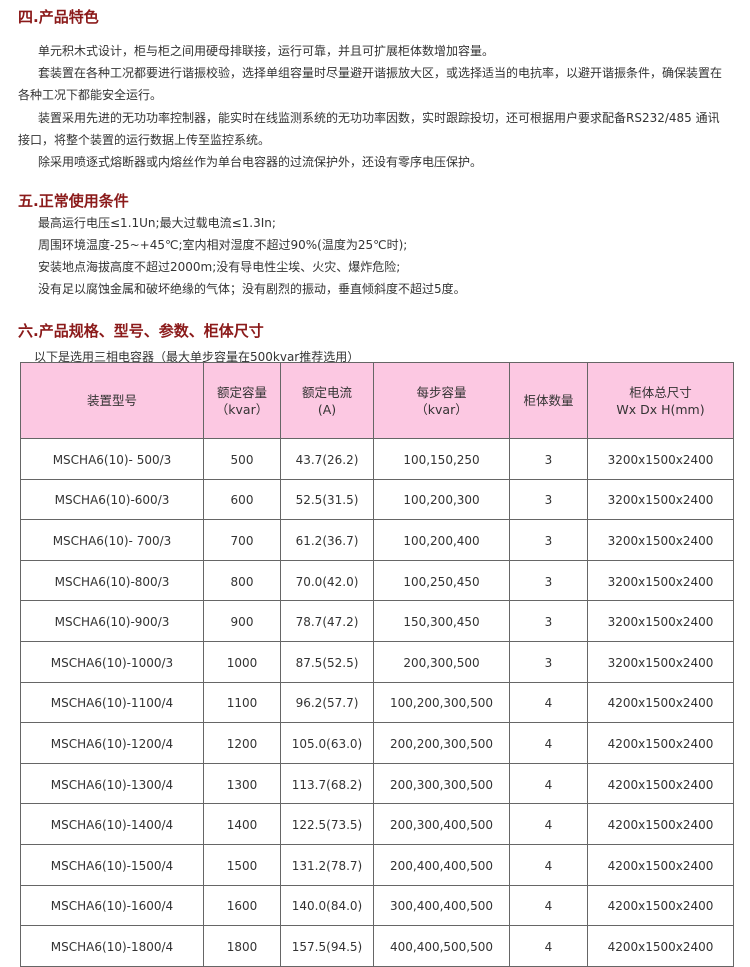 The height and width of the screenshot is (967, 750). I want to click on table-cell: MSCHA6(10)-600/3, so click(112, 499).